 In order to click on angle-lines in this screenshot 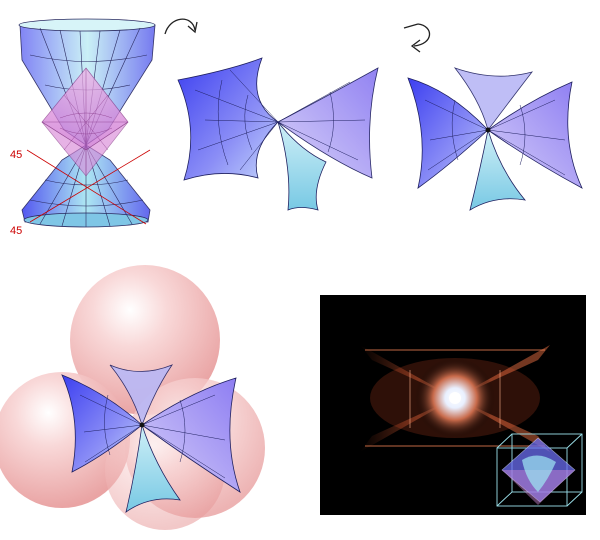, I will do `click(88, 187)`.